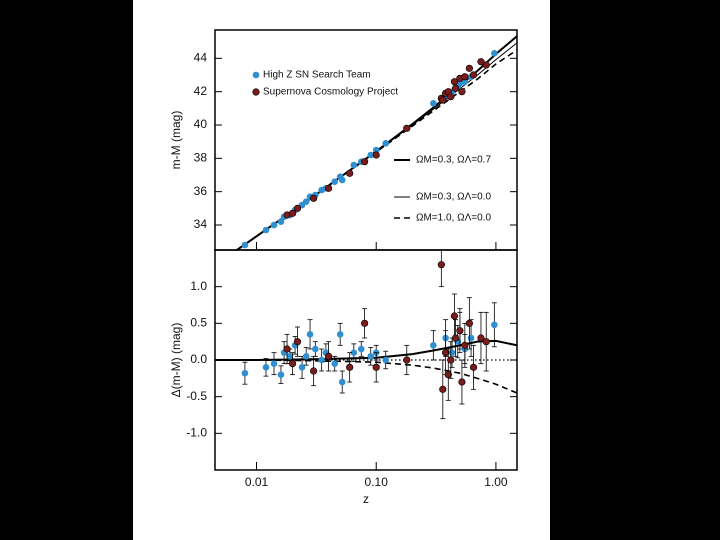 The width and height of the screenshot is (720, 540). I want to click on x-axis-label: z, so click(366, 499).